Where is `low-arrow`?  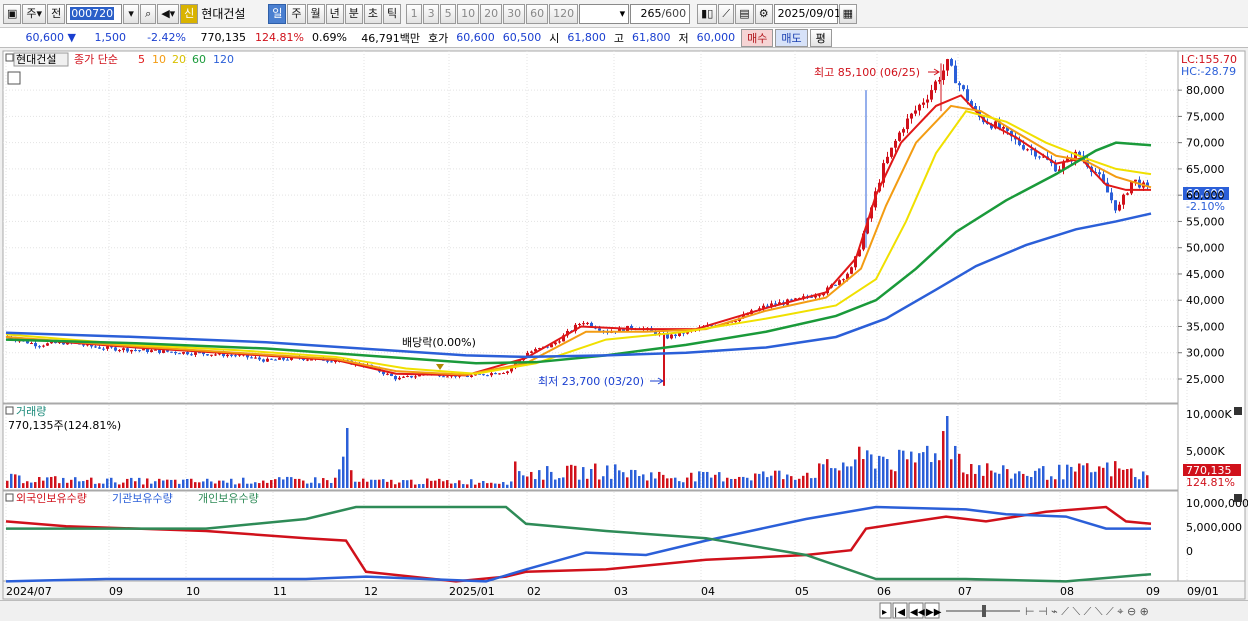 low-arrow is located at coordinates (657, 381).